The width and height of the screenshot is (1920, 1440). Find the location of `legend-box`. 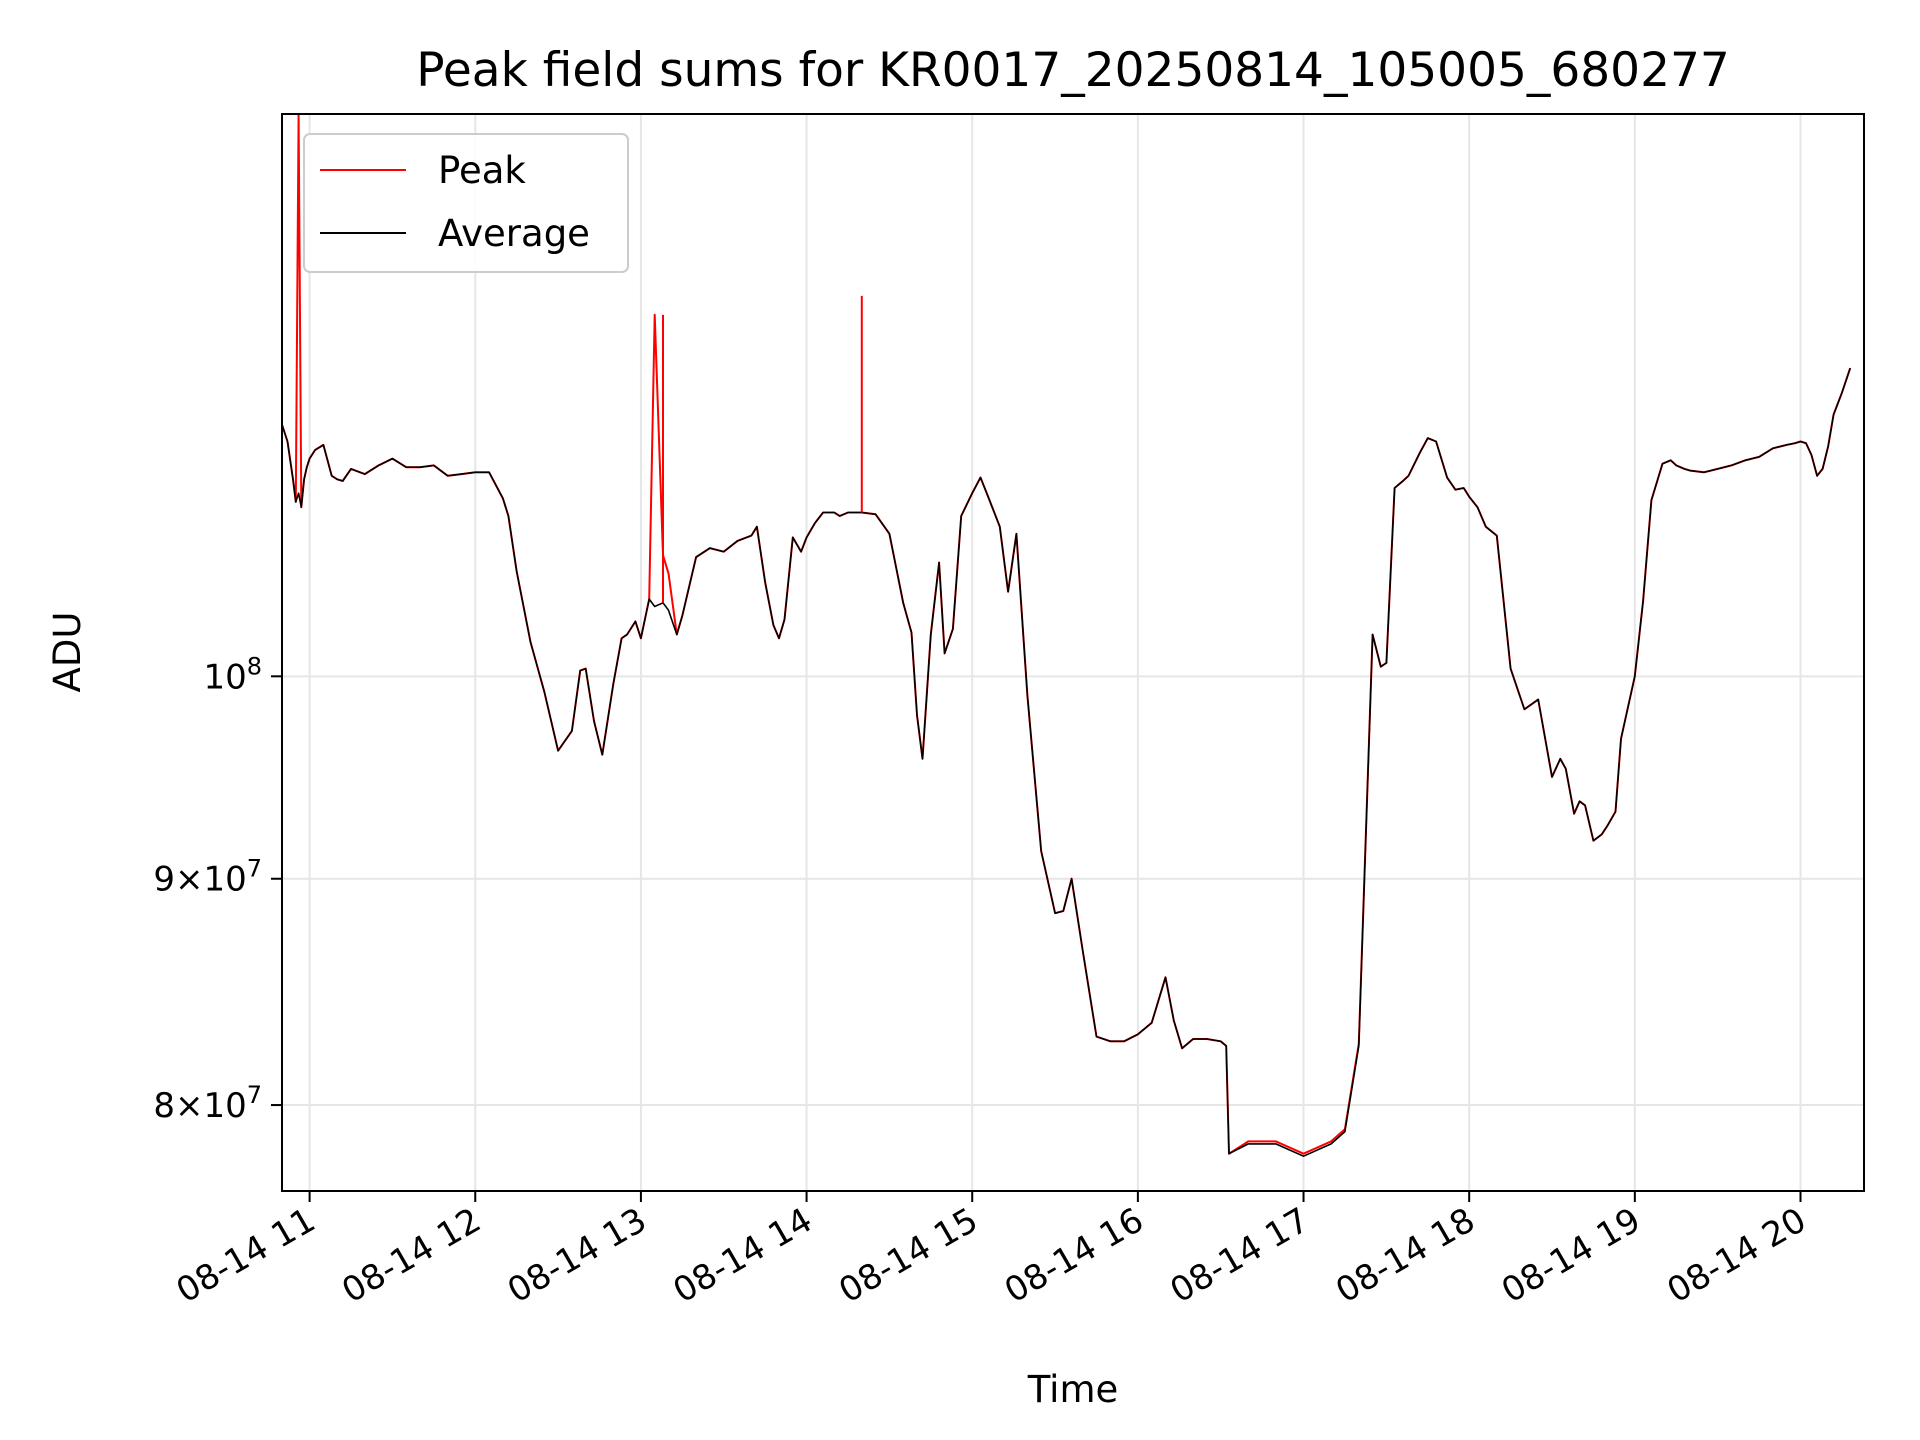

legend-box is located at coordinates (466, 203).